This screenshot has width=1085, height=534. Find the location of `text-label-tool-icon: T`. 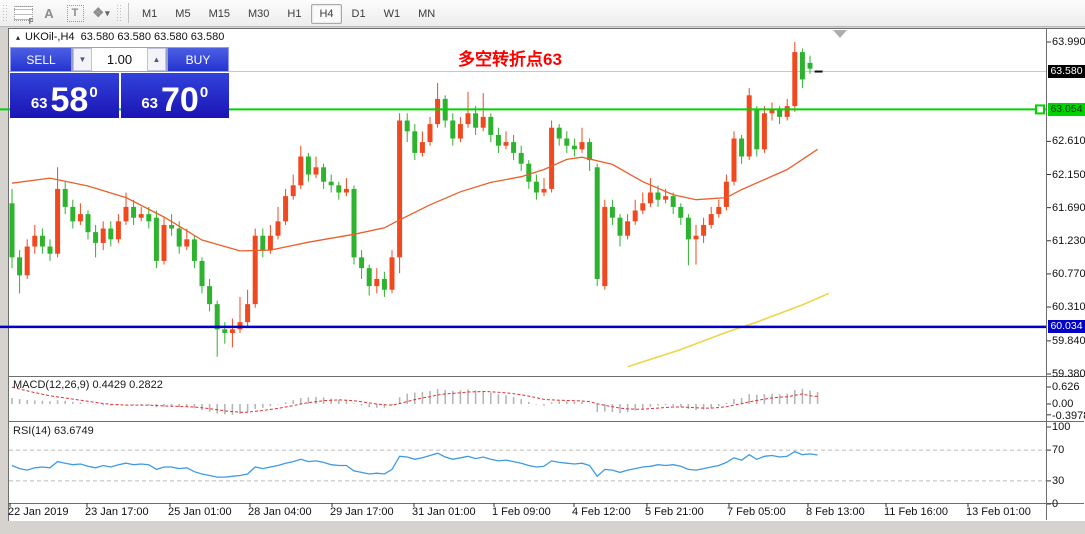

text-label-tool-icon: T is located at coordinates (75, 13).